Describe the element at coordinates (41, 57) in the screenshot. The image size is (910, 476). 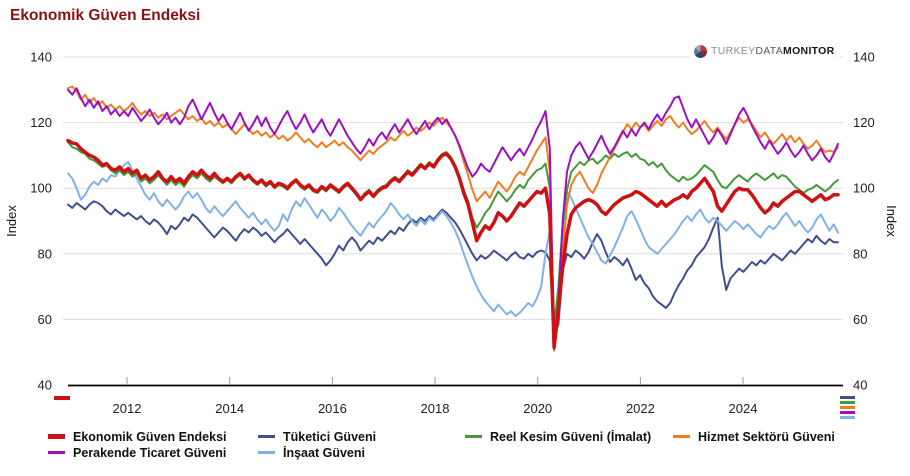
I see `y-tick-label-left-140: 140` at that location.